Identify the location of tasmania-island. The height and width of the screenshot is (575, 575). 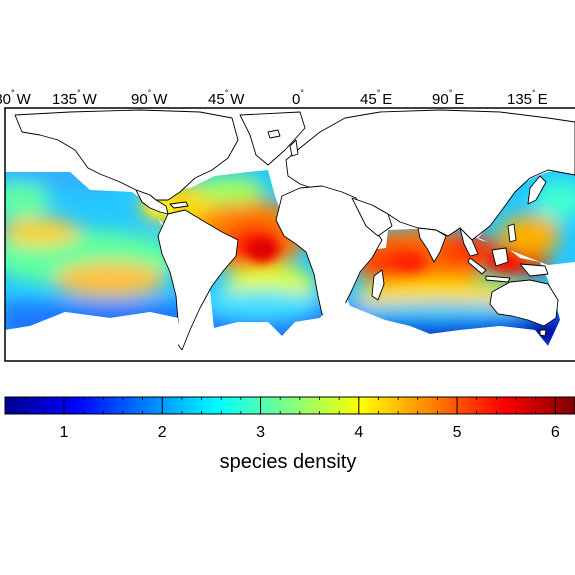
(543, 333).